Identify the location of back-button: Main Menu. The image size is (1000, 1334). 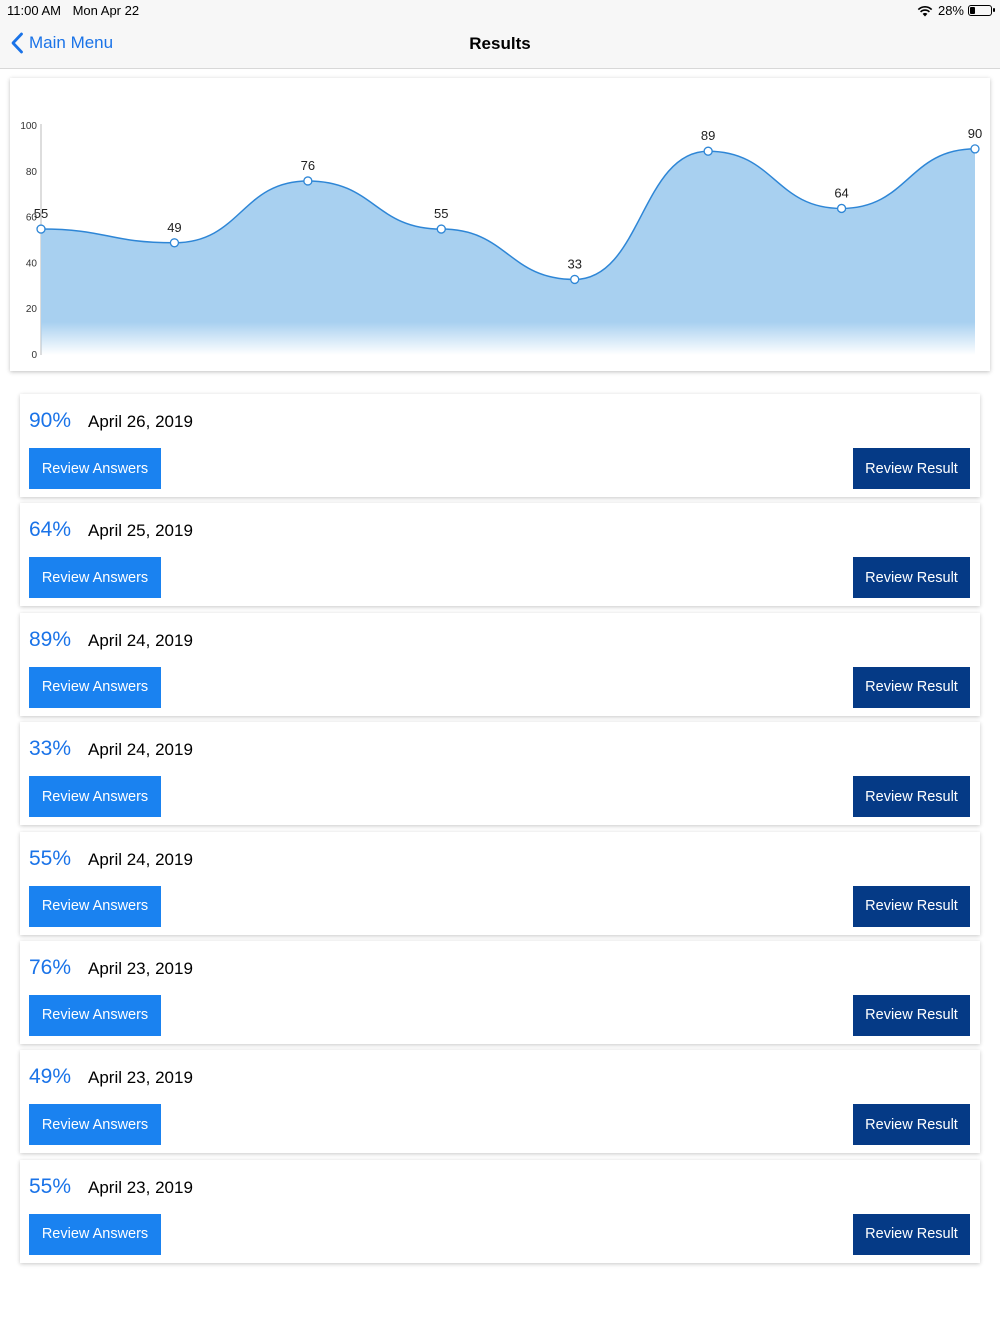
(61, 43).